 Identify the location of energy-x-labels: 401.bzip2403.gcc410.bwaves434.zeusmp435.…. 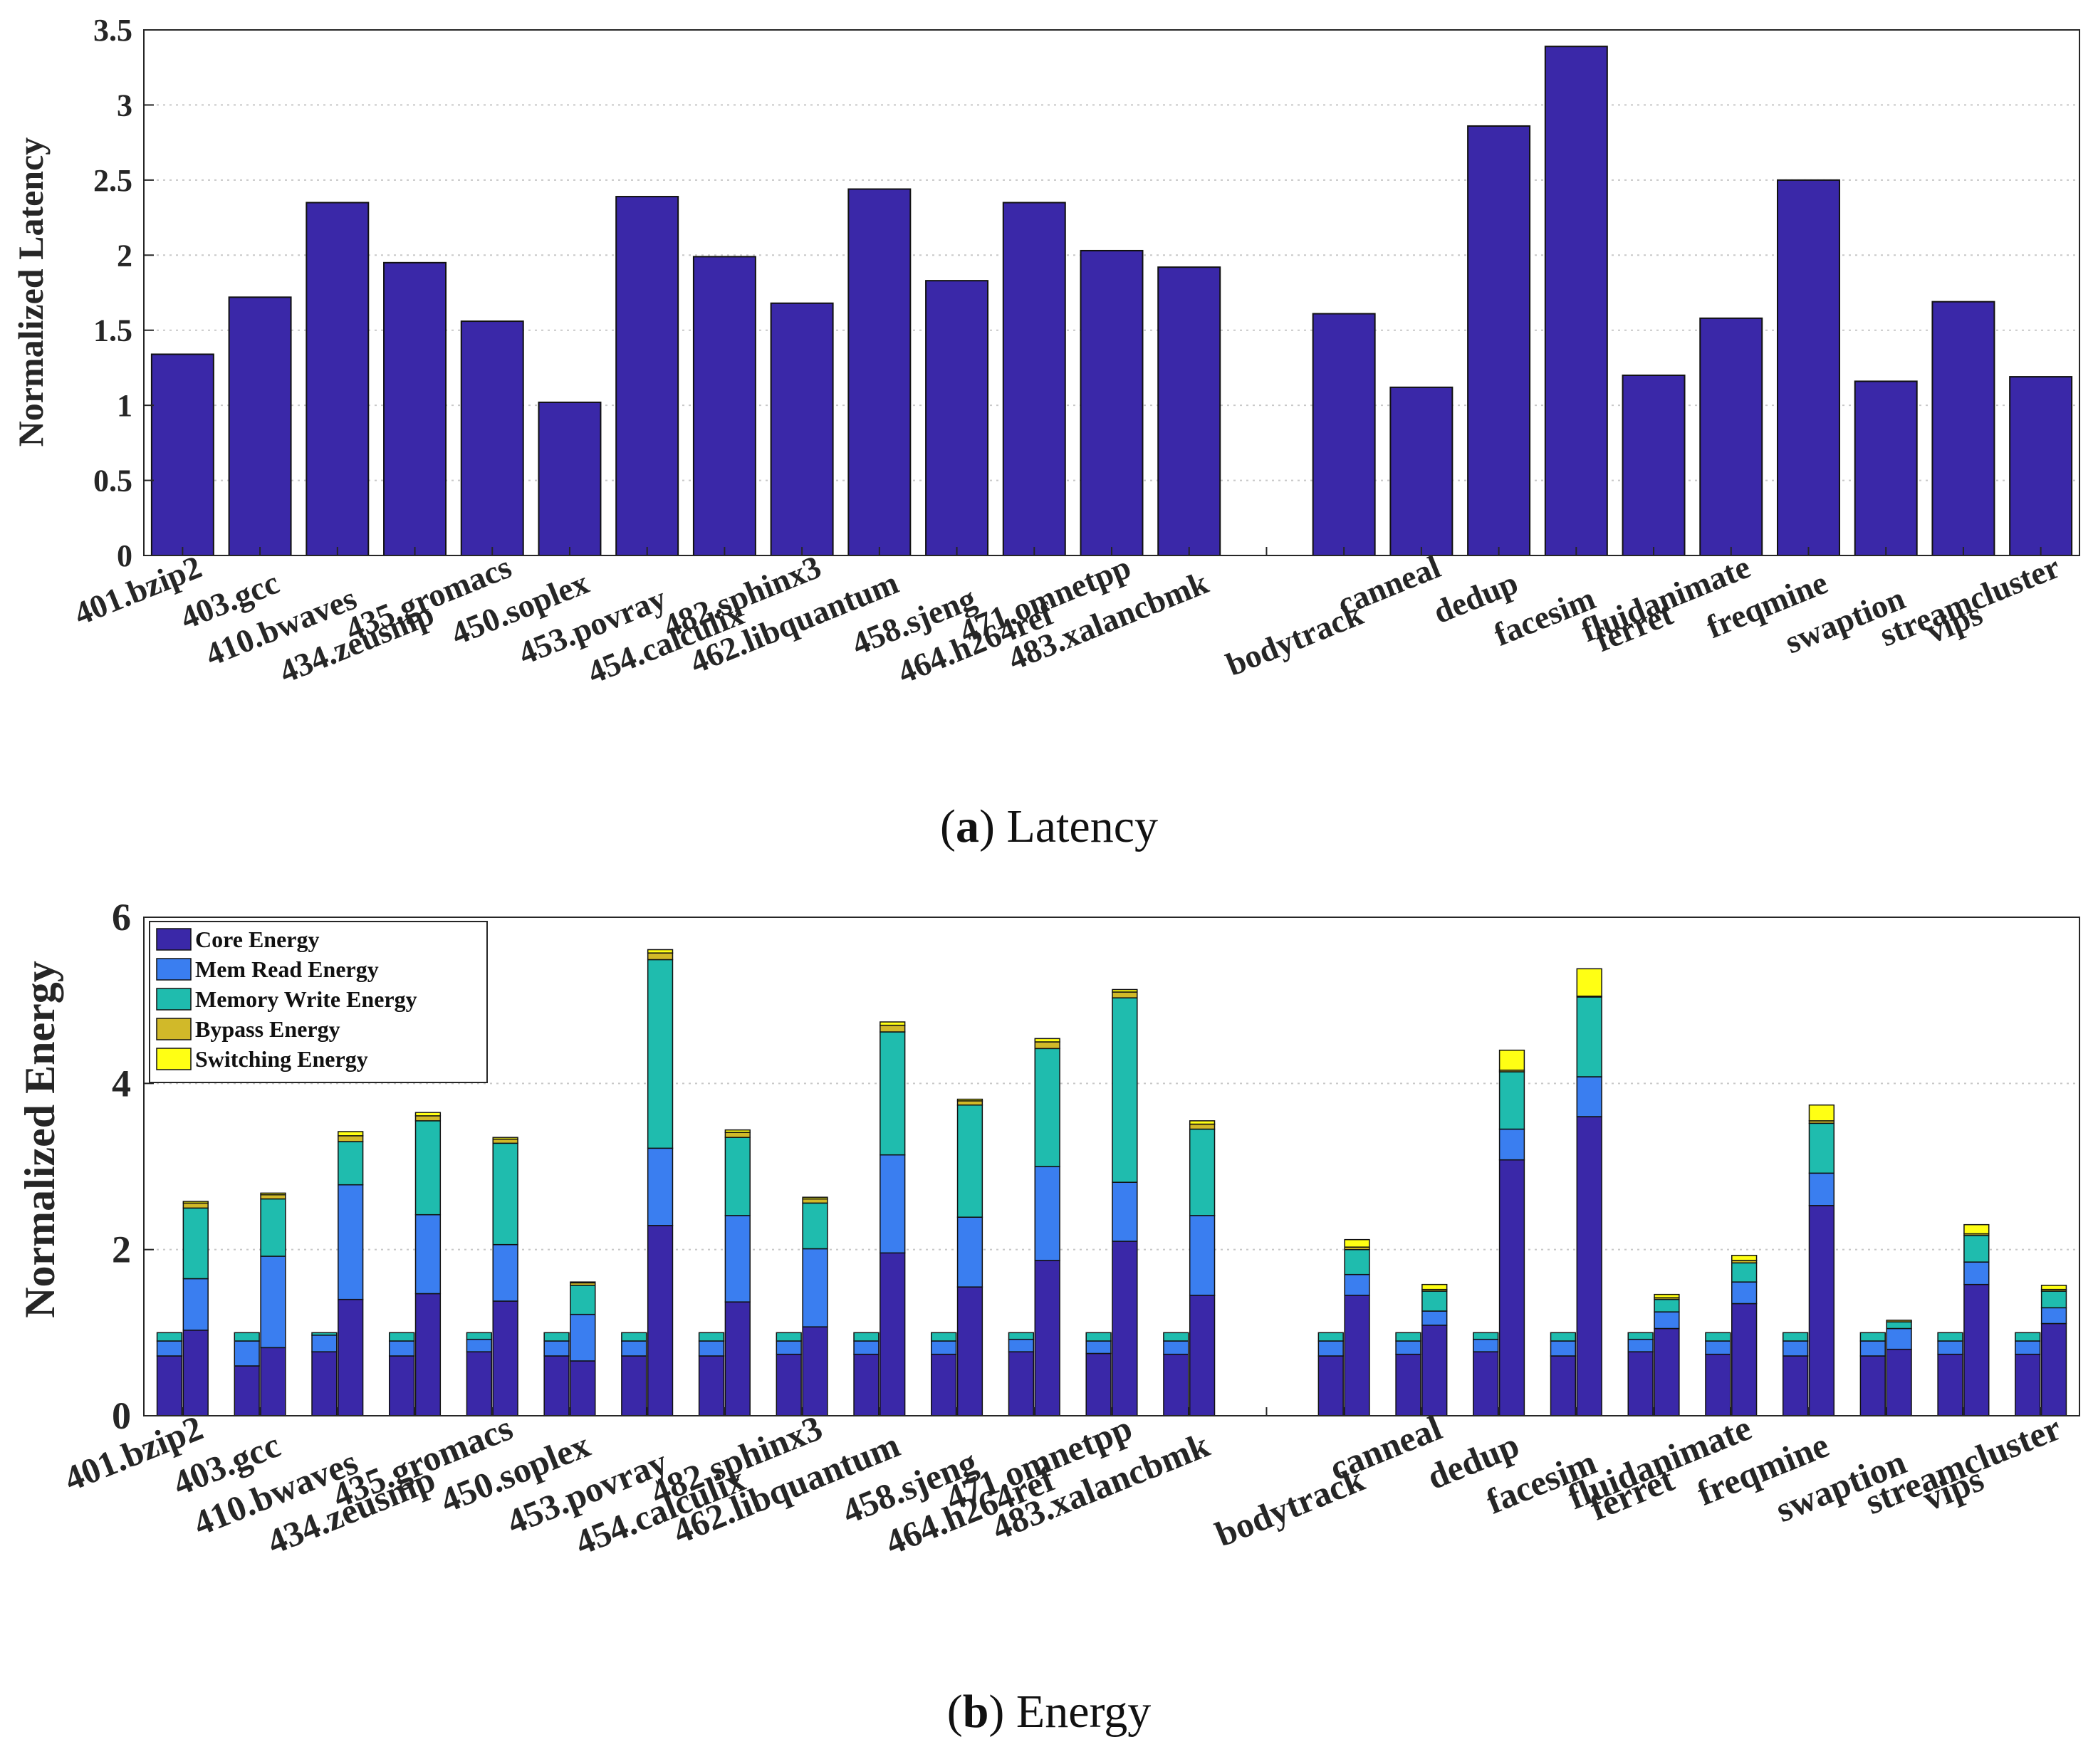
(1062, 1485).